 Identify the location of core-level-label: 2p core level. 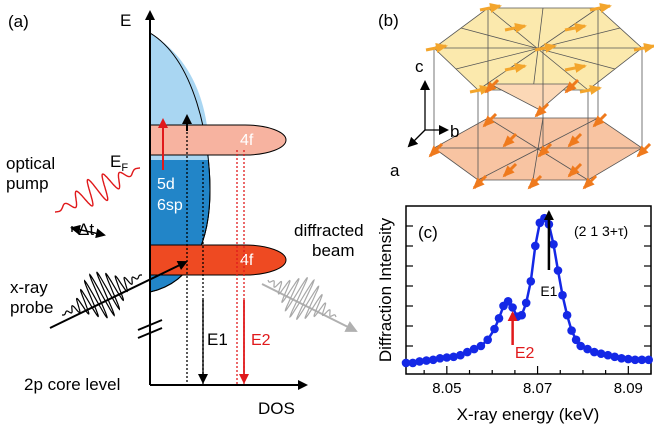
(72, 384).